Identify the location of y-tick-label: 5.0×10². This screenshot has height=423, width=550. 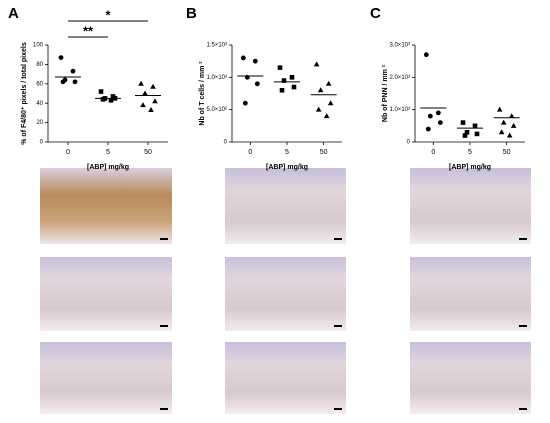
(216, 110).